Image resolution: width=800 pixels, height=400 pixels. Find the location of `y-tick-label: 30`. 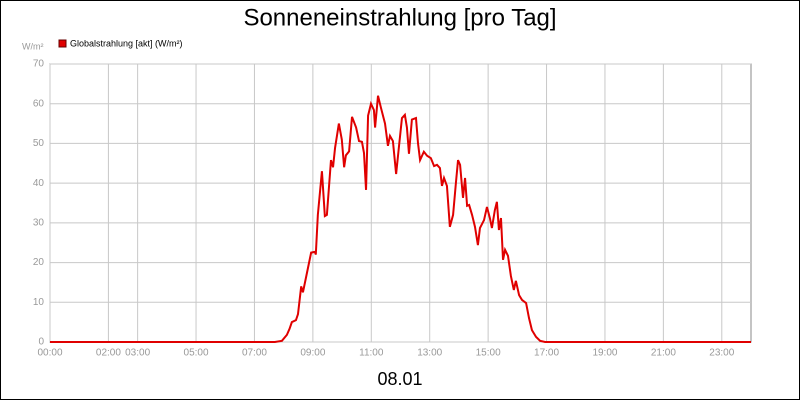

y-tick-label: 30 is located at coordinates (39, 222).